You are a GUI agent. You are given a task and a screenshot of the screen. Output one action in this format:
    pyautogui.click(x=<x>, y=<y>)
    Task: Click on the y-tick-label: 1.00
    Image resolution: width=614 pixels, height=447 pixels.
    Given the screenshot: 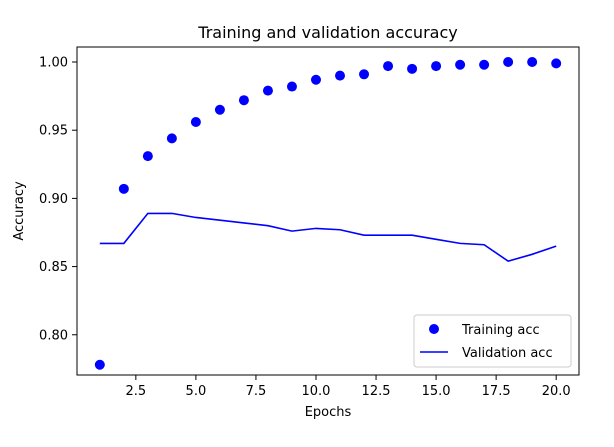 What is the action you would take?
    pyautogui.click(x=53, y=63)
    